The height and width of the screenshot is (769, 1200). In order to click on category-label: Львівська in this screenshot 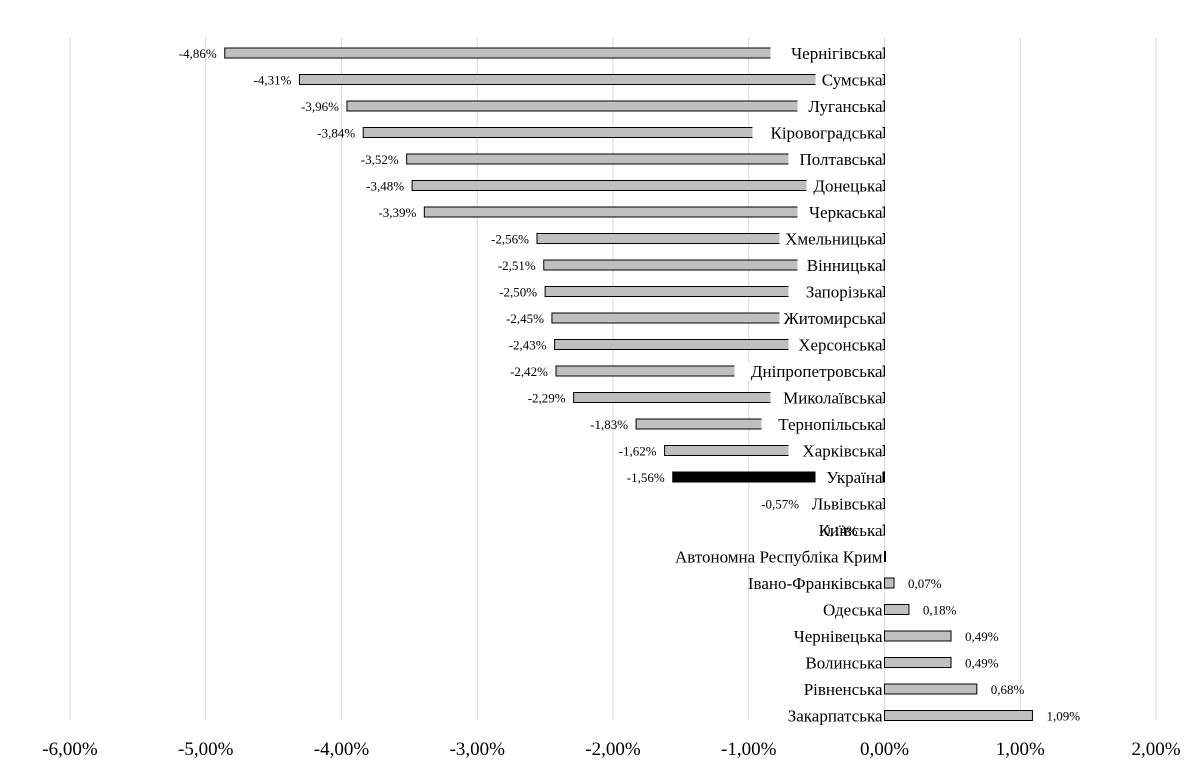, I will do `click(847, 504)`.